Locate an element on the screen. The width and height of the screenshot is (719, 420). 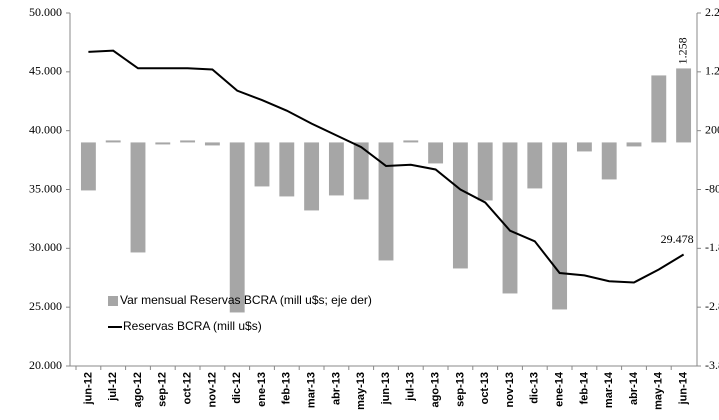
x-tick-label: jun-14 is located at coordinates (684, 388).